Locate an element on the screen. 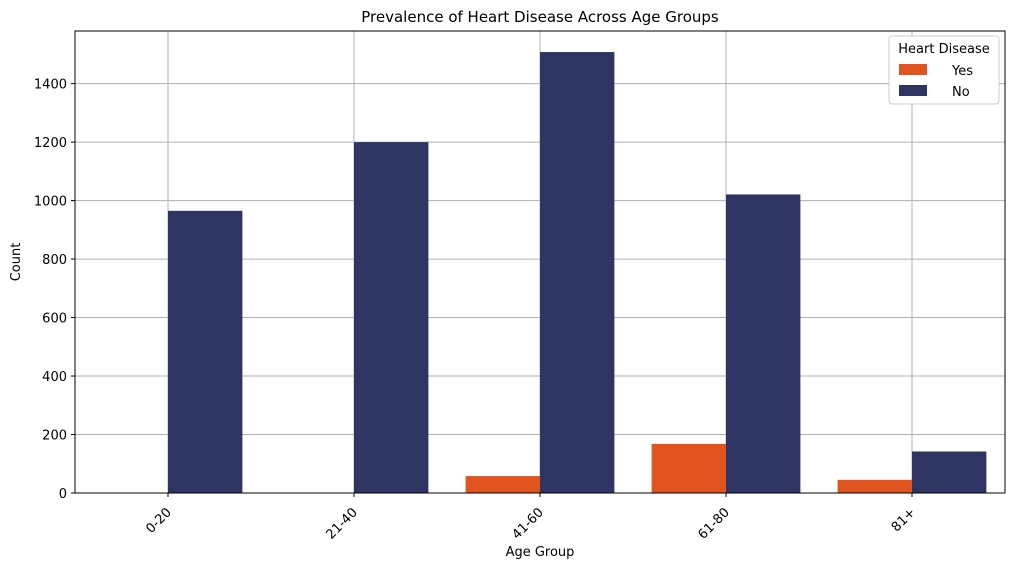 This screenshot has width=1014, height=570. y-tick-label: 1400 is located at coordinates (50, 85).